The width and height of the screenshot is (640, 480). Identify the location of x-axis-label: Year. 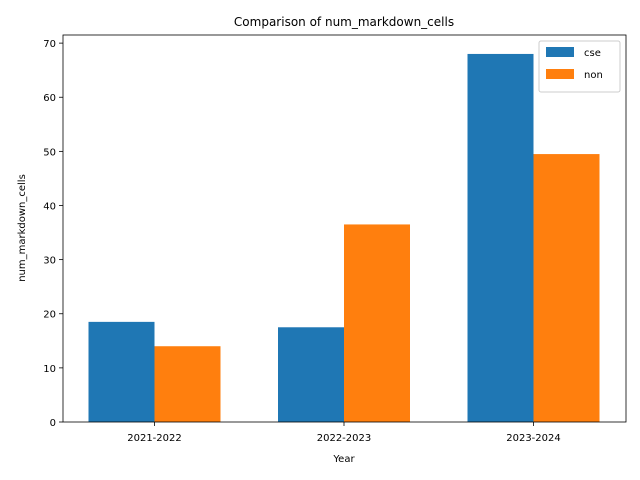
(343, 459).